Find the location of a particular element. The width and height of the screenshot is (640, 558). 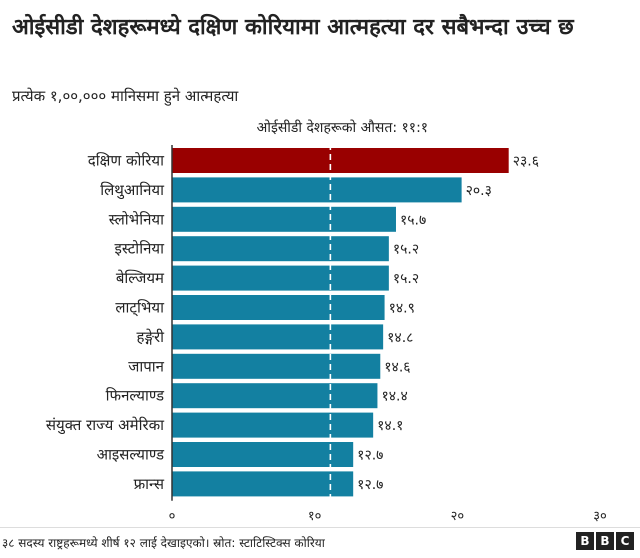

category-label: लाट्भिया is located at coordinates (140, 308).